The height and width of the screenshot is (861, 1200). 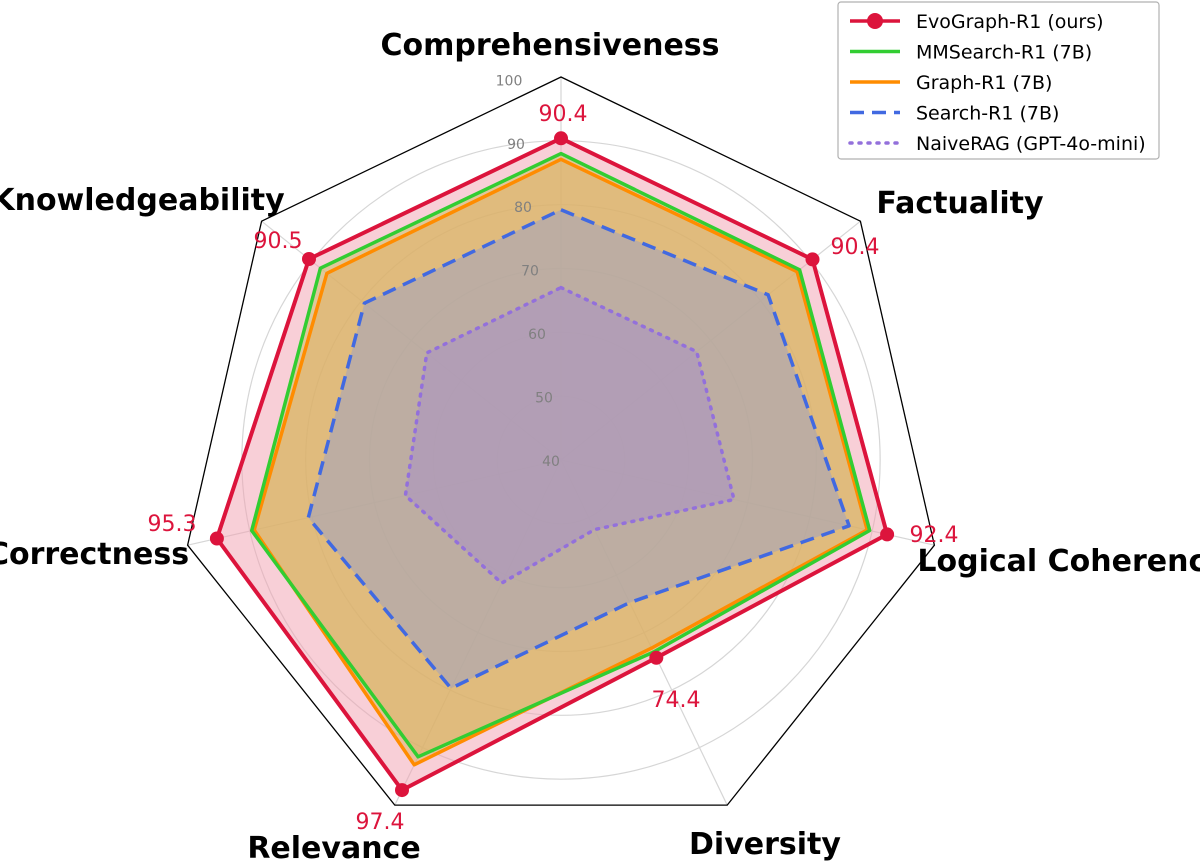 What do you see at coordinates (544, 399) in the screenshot?
I see `tick-label-50: 50` at bounding box center [544, 399].